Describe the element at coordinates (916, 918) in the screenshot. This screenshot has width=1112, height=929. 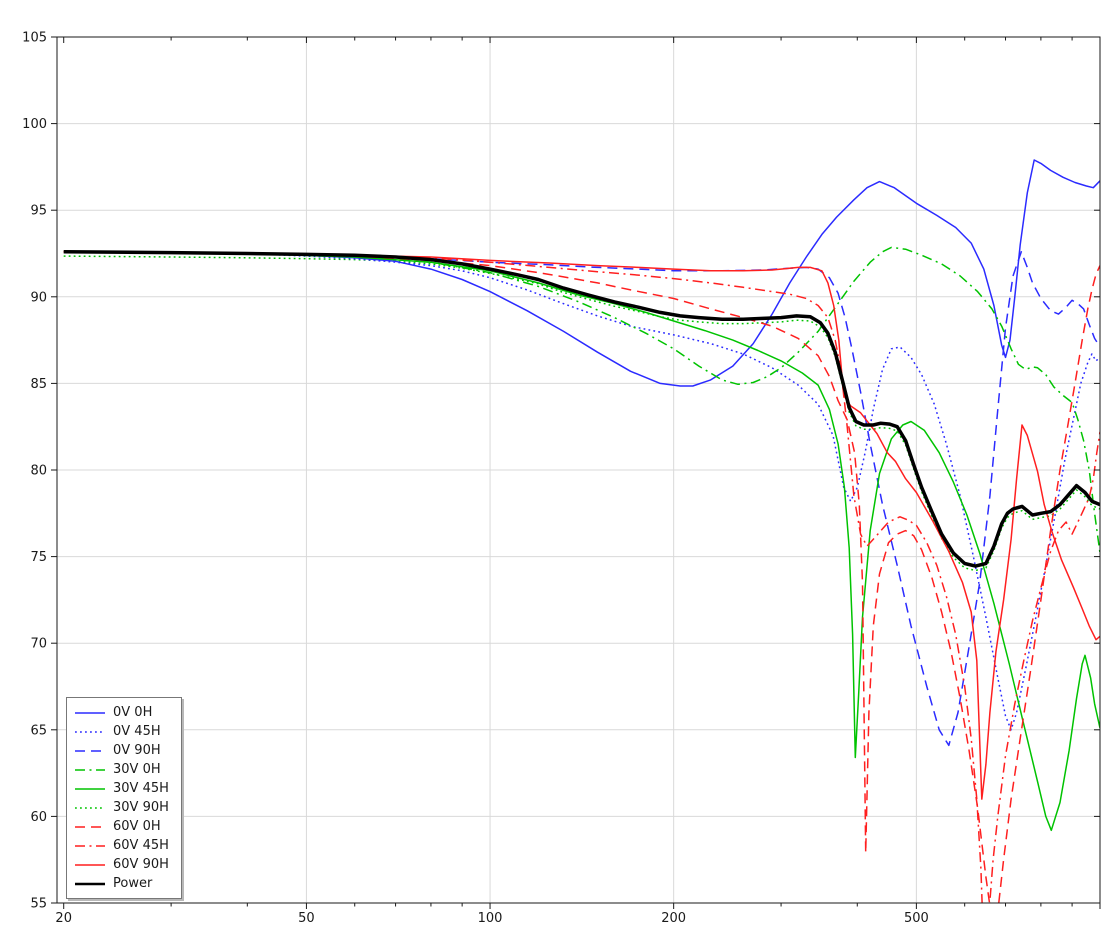
I see `x-axis-label: 500` at that location.